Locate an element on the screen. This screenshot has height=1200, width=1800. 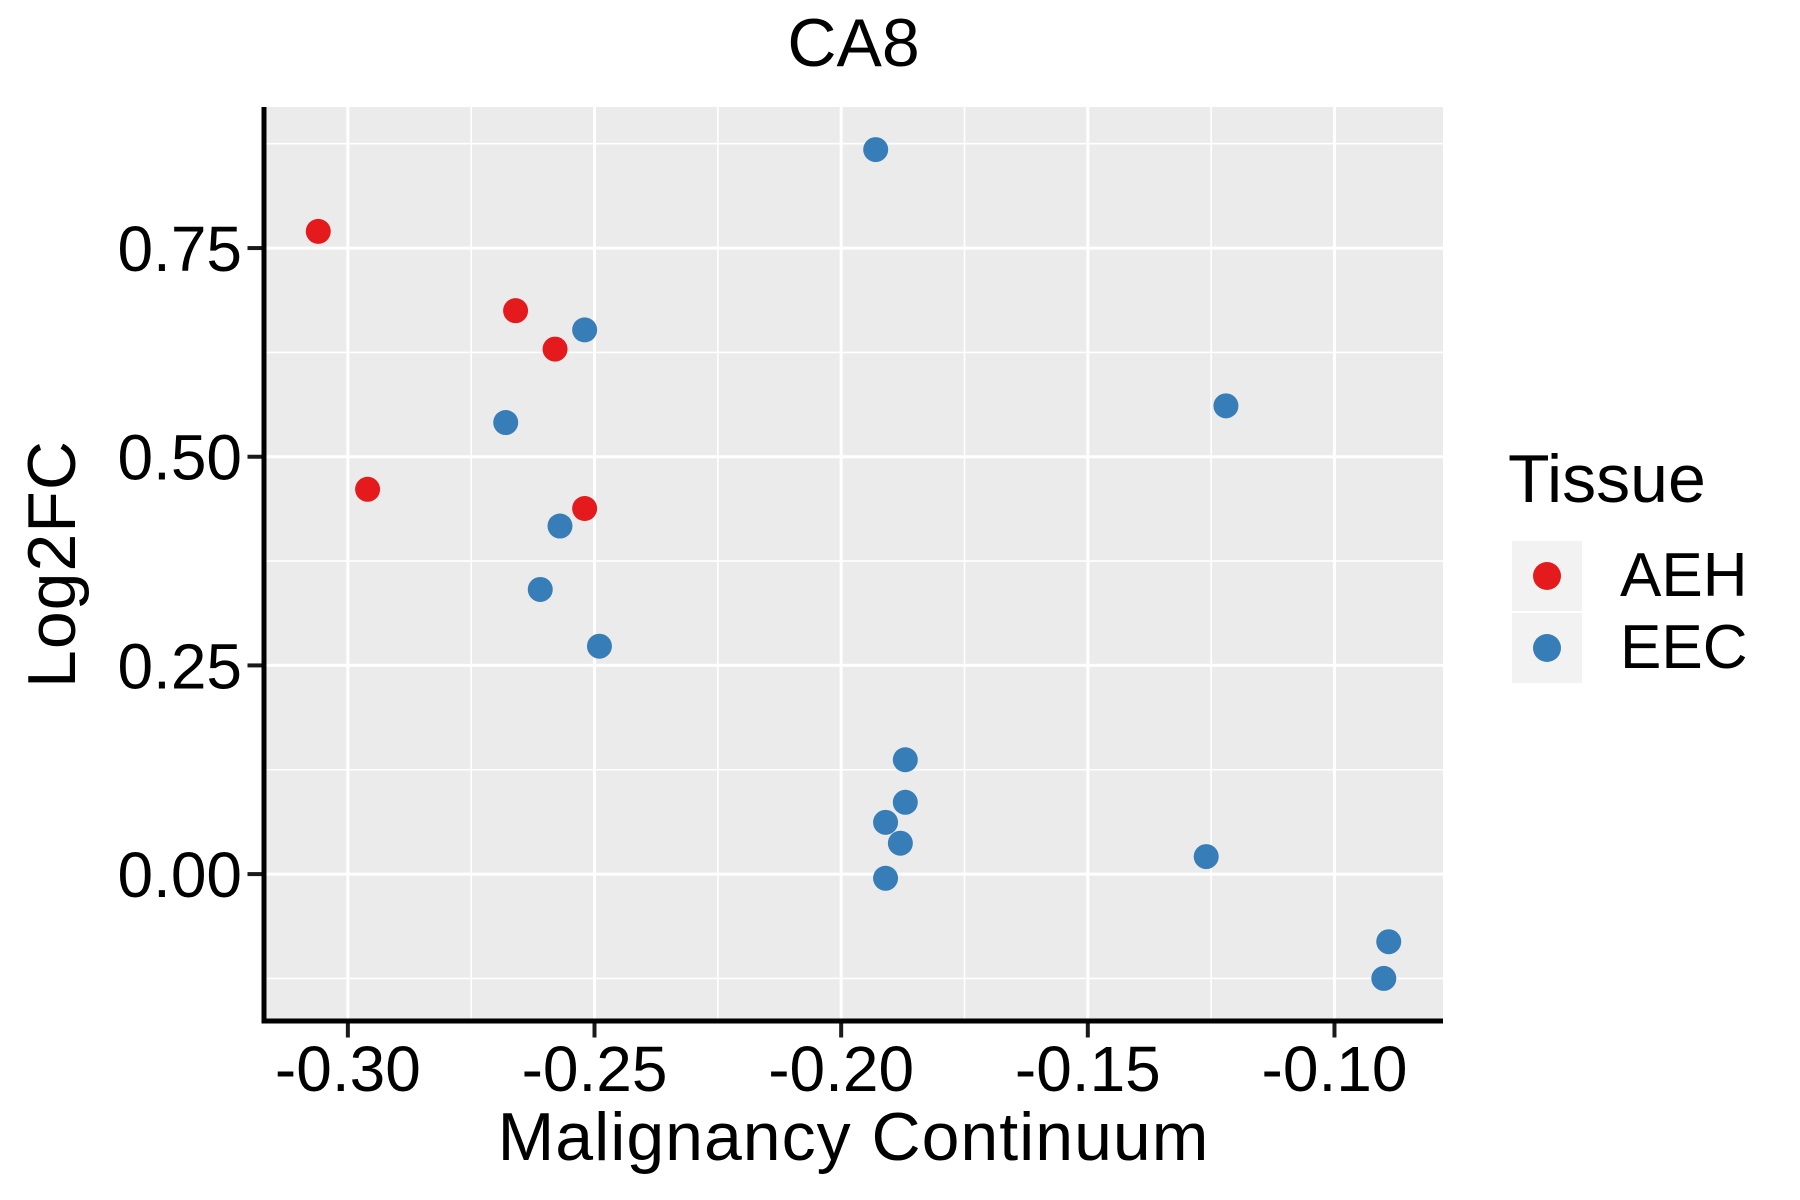
x-tick-label: -0.25 is located at coordinates (595, 1069).